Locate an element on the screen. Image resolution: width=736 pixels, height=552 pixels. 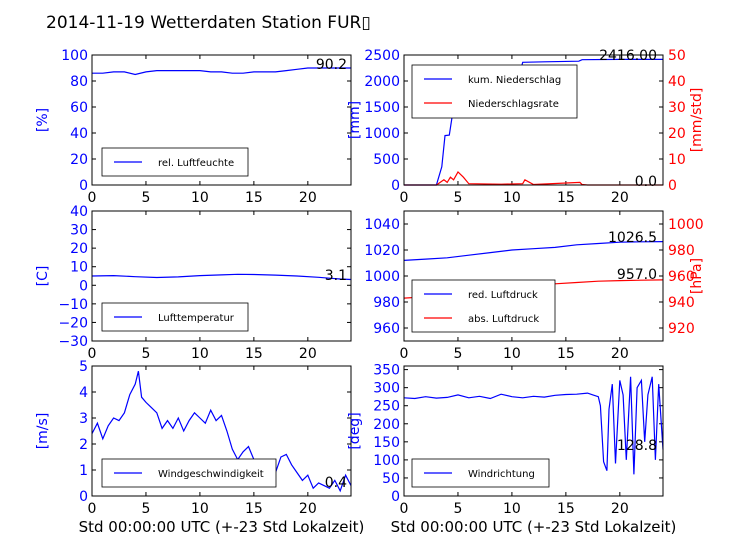
y-tick-label: 960 is located at coordinates (386, 329).